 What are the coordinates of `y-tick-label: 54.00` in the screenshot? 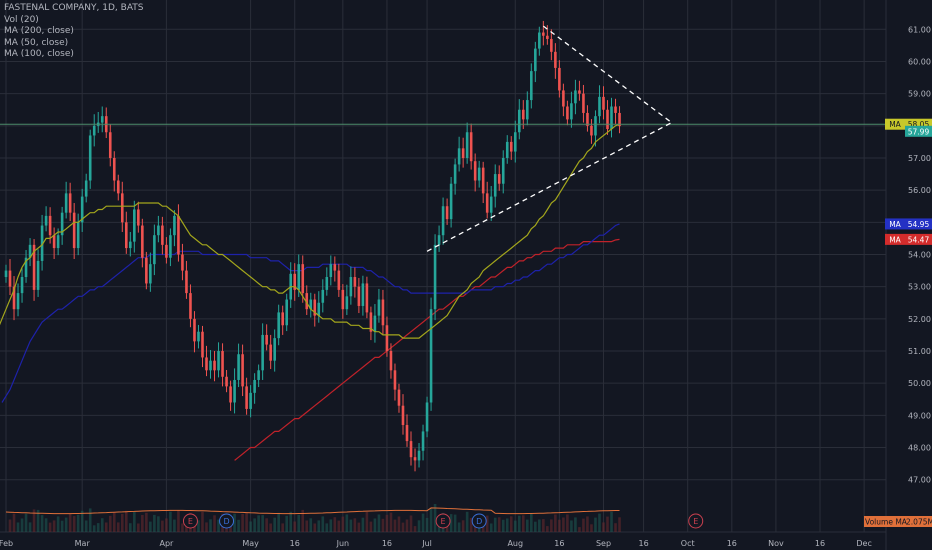 It's located at (919, 255).